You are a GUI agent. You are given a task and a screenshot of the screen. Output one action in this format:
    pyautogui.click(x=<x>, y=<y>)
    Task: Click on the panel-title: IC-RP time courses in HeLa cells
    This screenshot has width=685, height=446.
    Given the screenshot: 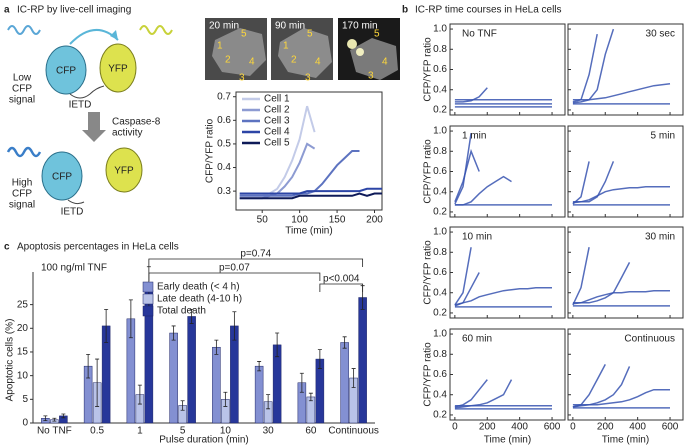 What is the action you would take?
    pyautogui.click(x=488, y=10)
    